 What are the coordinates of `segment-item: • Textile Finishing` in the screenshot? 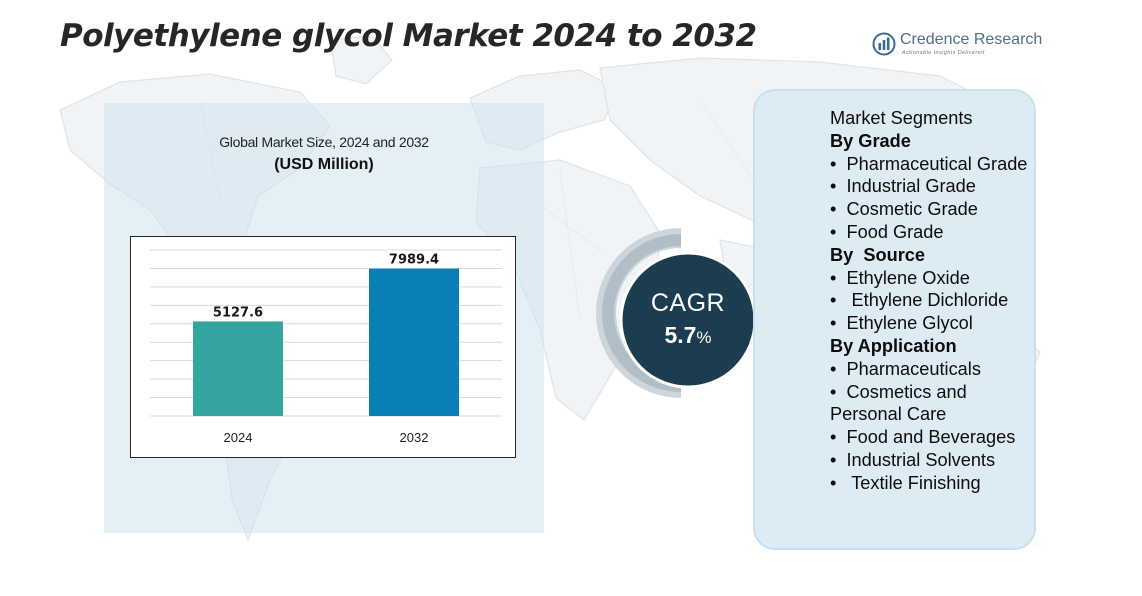 It's located at (905, 482).